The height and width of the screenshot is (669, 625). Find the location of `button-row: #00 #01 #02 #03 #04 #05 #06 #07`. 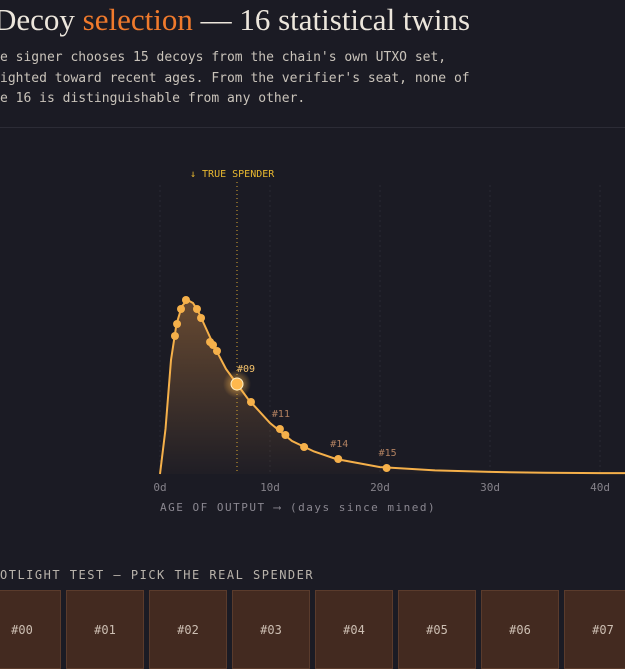

button-row: #00 #01 #02 #03 #04 #05 #06 #07 is located at coordinates (312, 629).